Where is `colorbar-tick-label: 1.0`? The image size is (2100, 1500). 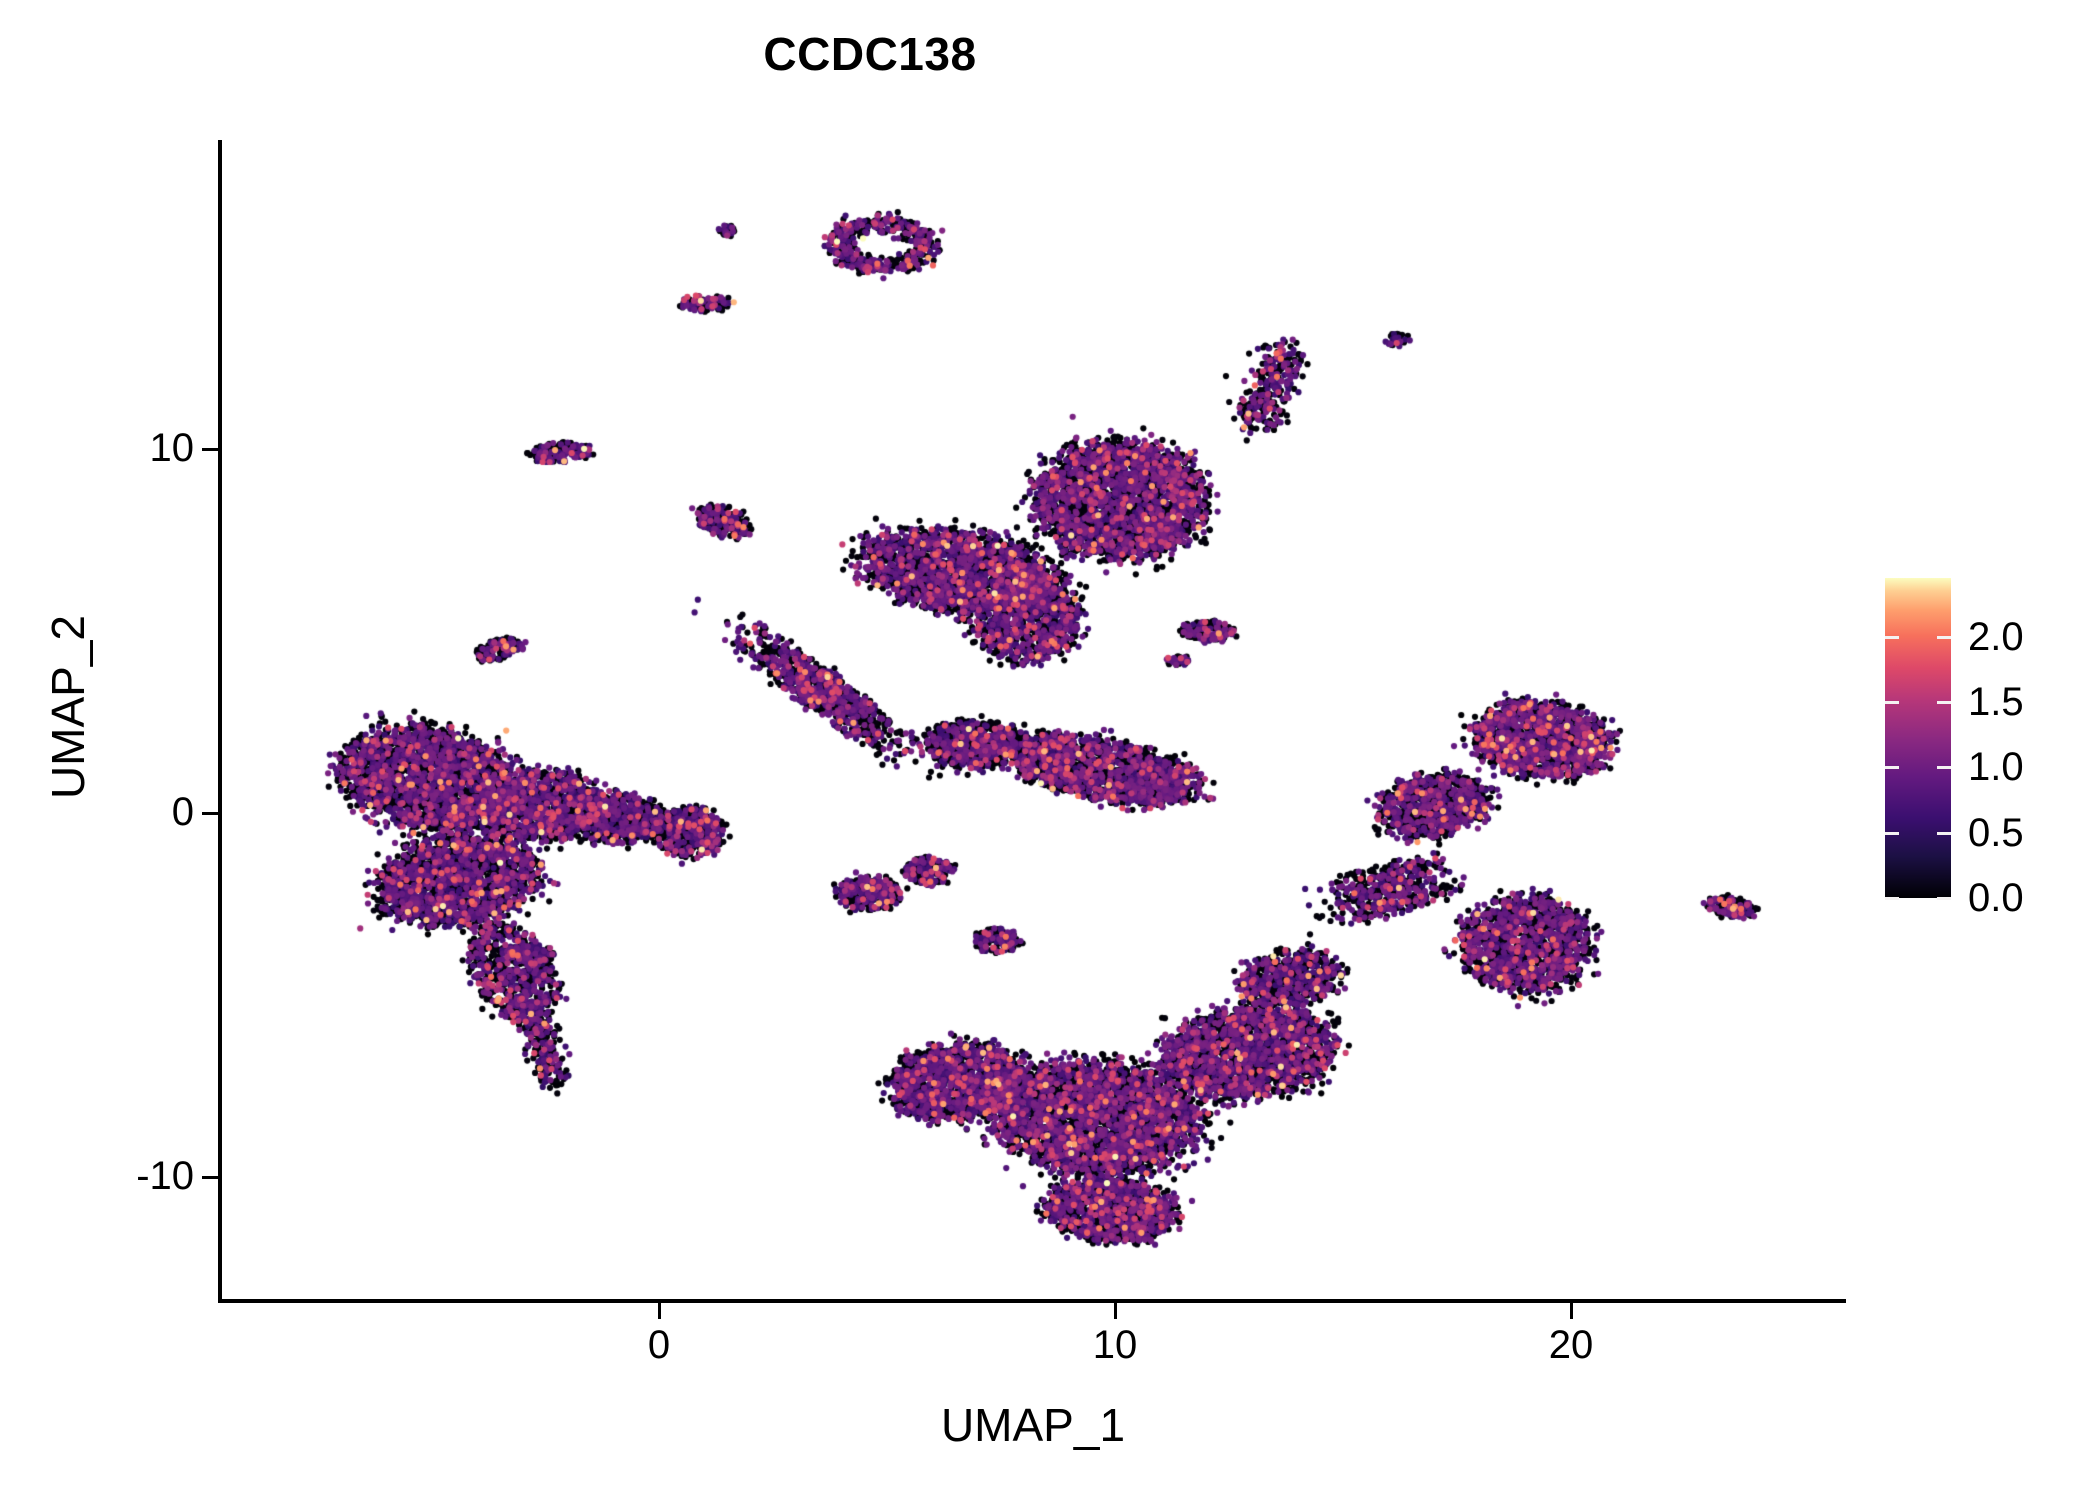
colorbar-tick-label: 1.0 is located at coordinates (1996, 767).